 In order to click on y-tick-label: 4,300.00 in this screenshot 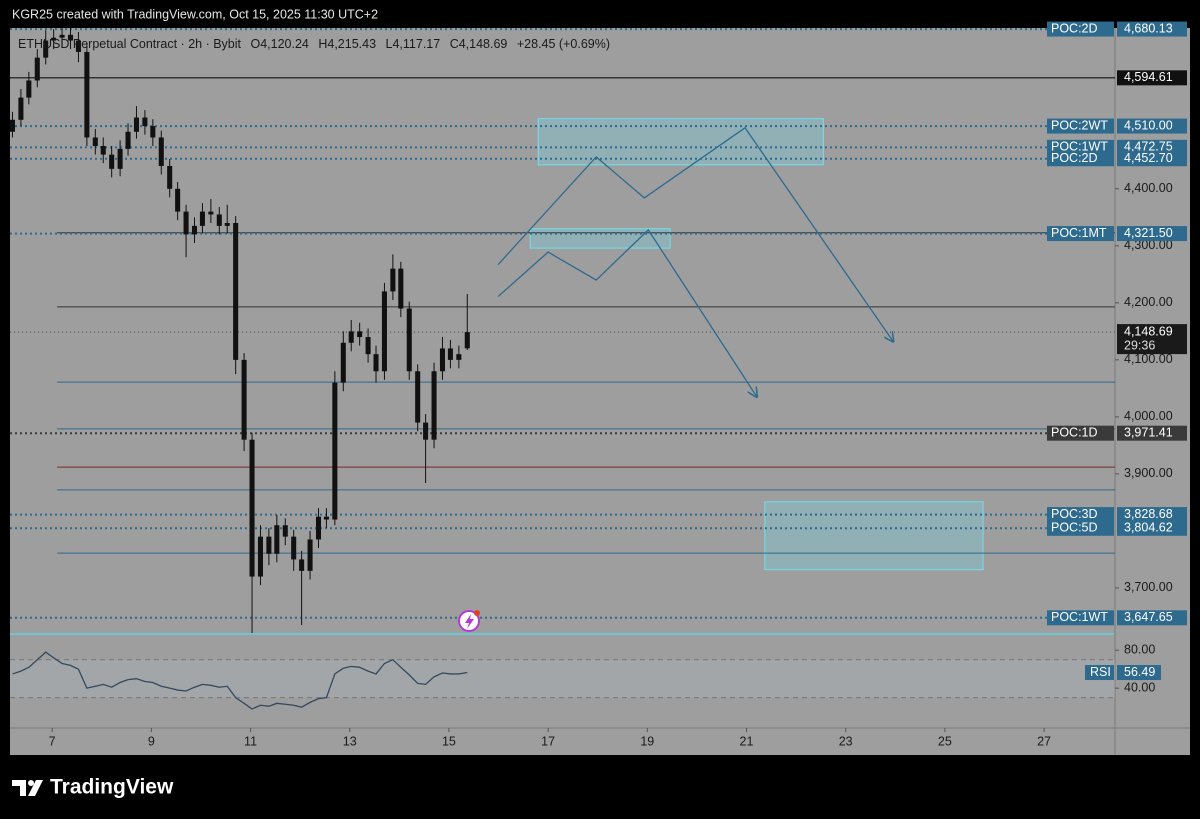, I will do `click(1148, 245)`.